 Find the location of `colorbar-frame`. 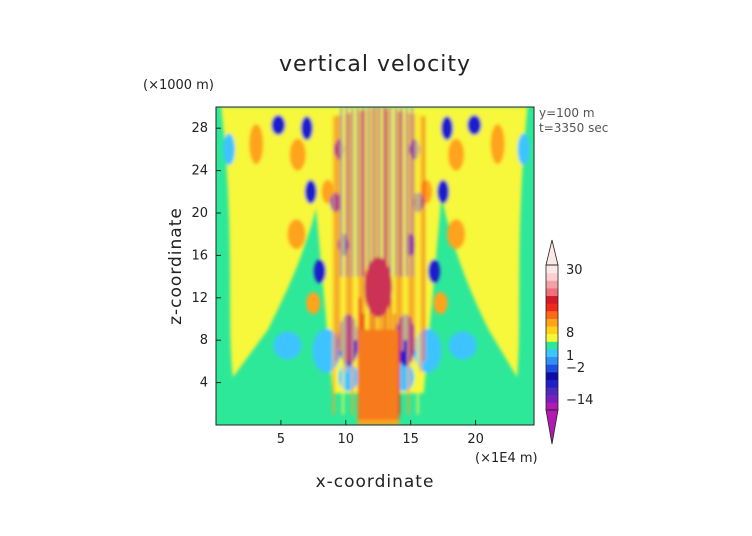

colorbar-frame is located at coordinates (552, 337).